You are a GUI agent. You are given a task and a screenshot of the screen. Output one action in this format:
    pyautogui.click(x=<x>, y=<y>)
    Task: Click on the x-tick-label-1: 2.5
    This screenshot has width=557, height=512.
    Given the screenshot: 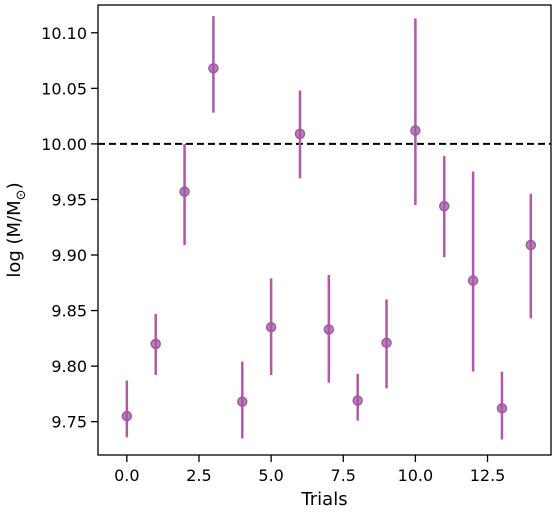 What is the action you would take?
    pyautogui.click(x=198, y=475)
    